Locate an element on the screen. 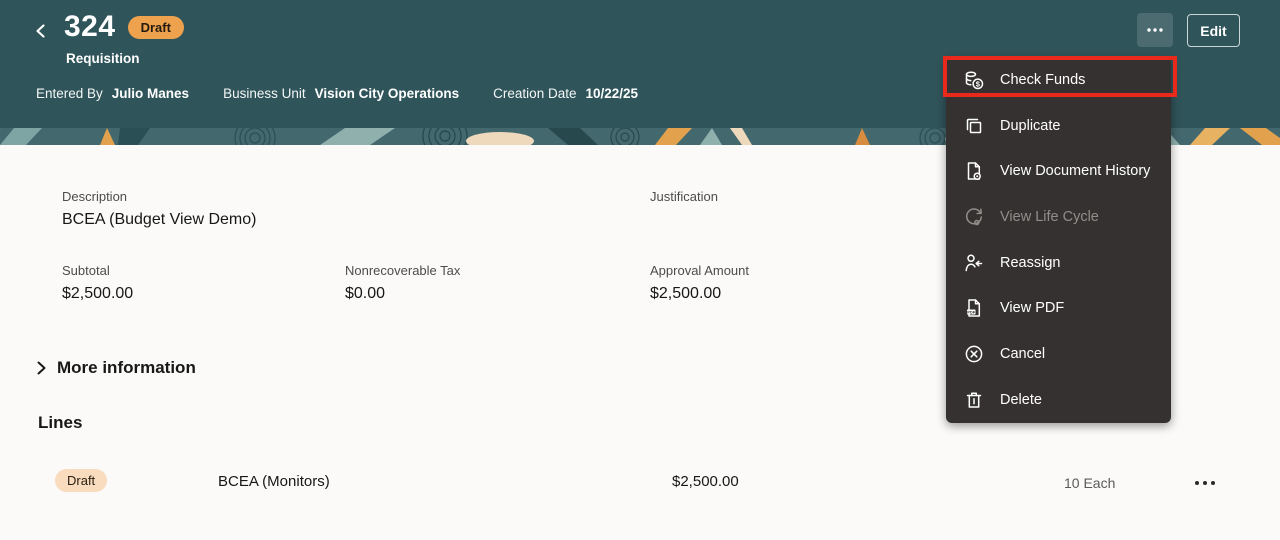  menu-item-duplicate: Duplicate is located at coordinates (1058, 126).